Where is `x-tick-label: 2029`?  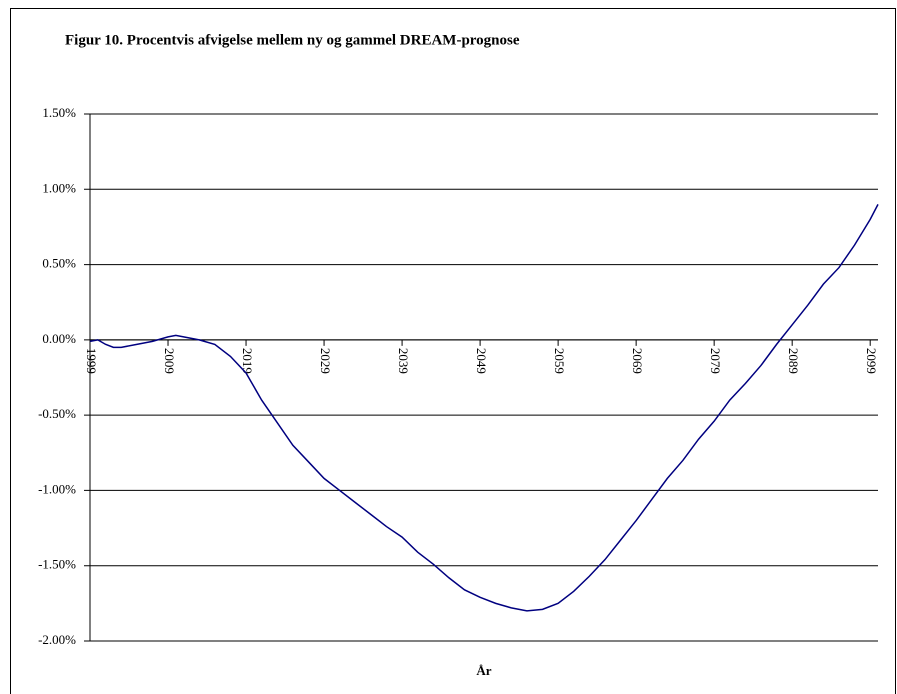
x-tick-label: 2029 is located at coordinates (325, 361).